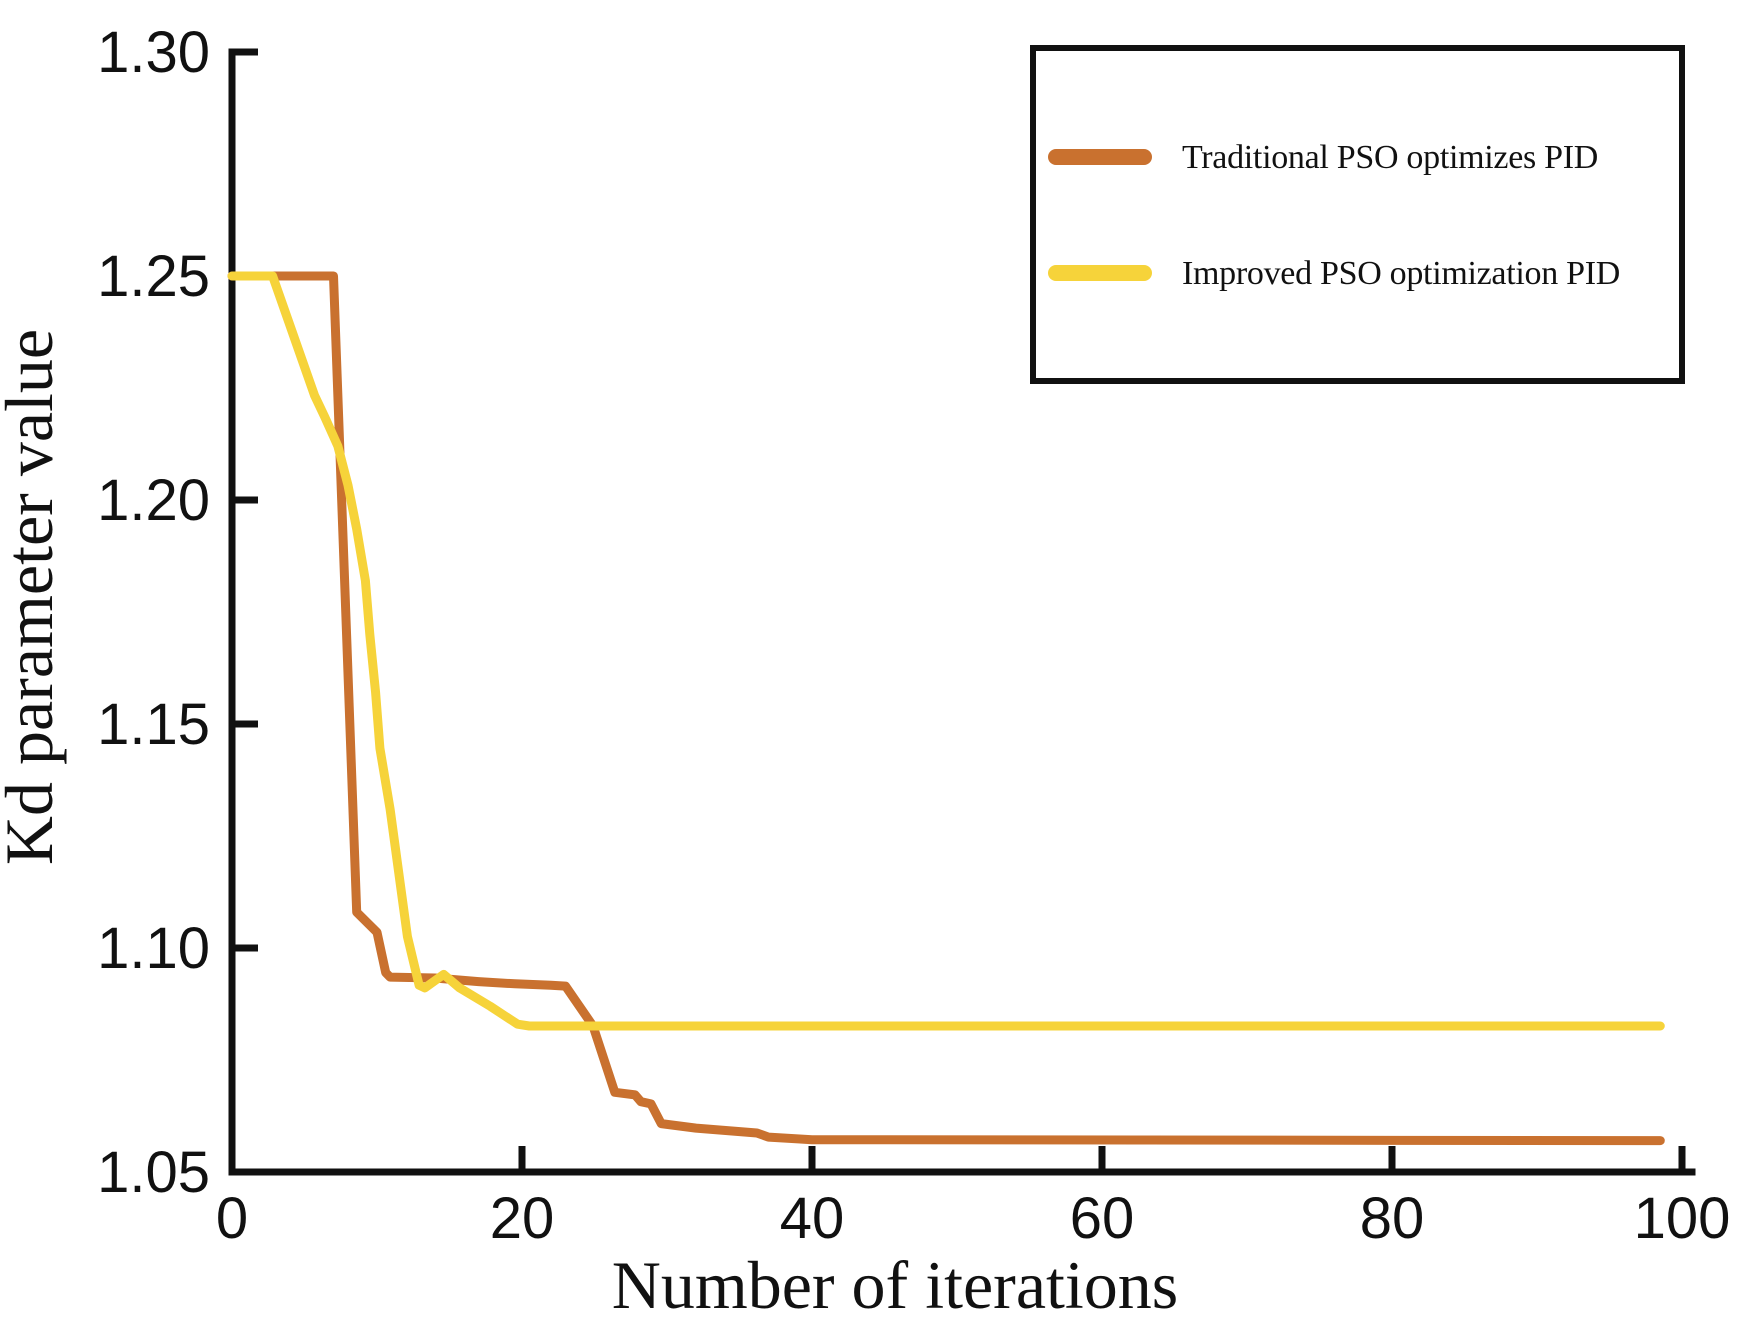 This screenshot has height=1343, width=1745. What do you see at coordinates (153, 724) in the screenshot?
I see `y-tick-label: 1.15` at bounding box center [153, 724].